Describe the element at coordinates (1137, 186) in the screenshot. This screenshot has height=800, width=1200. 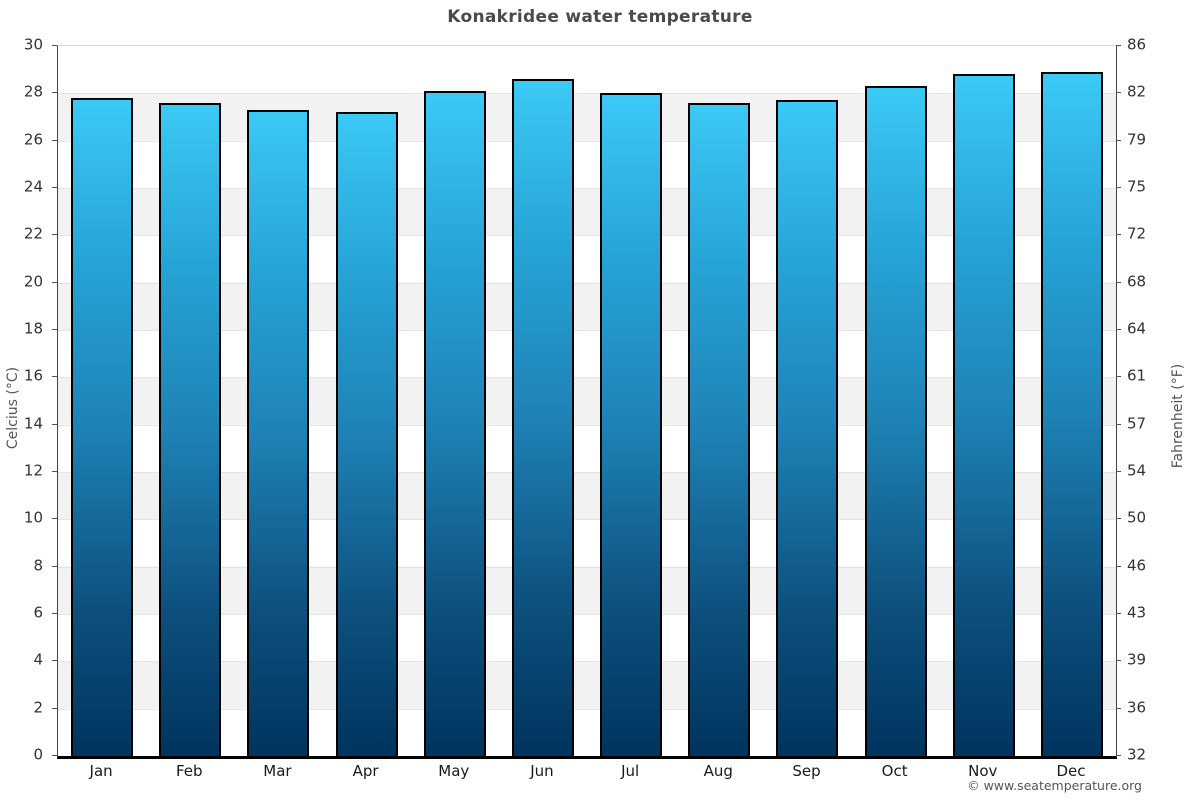
I see `ytick-right-75: 75` at that location.